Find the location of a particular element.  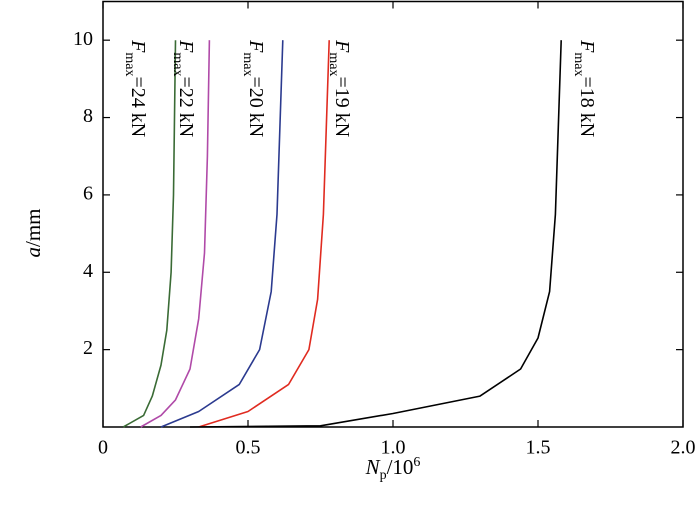

series-label: Fmax=24 kN is located at coordinates (135, 88).